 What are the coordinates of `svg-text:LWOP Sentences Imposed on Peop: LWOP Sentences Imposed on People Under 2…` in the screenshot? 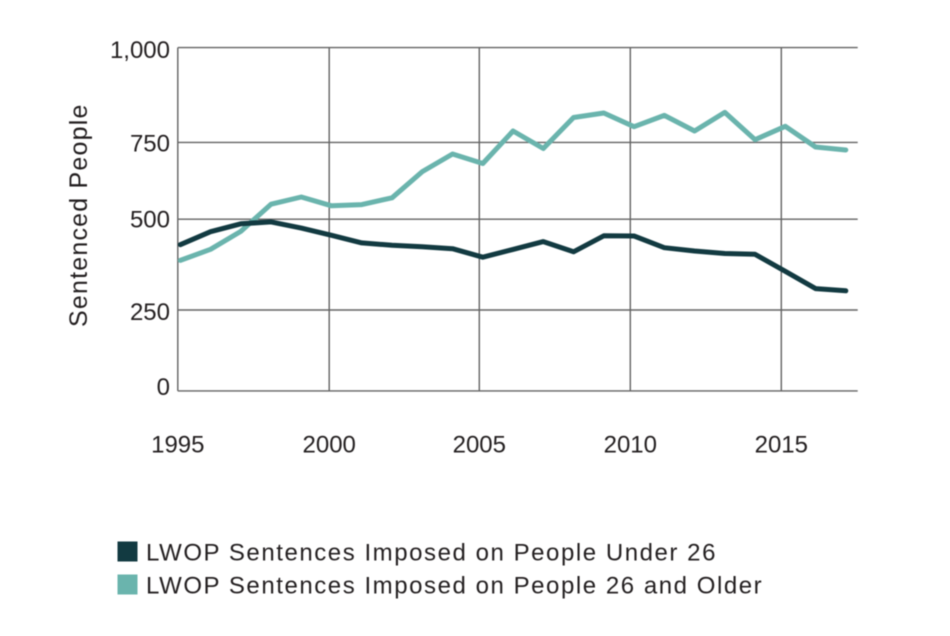 It's located at (431, 553).